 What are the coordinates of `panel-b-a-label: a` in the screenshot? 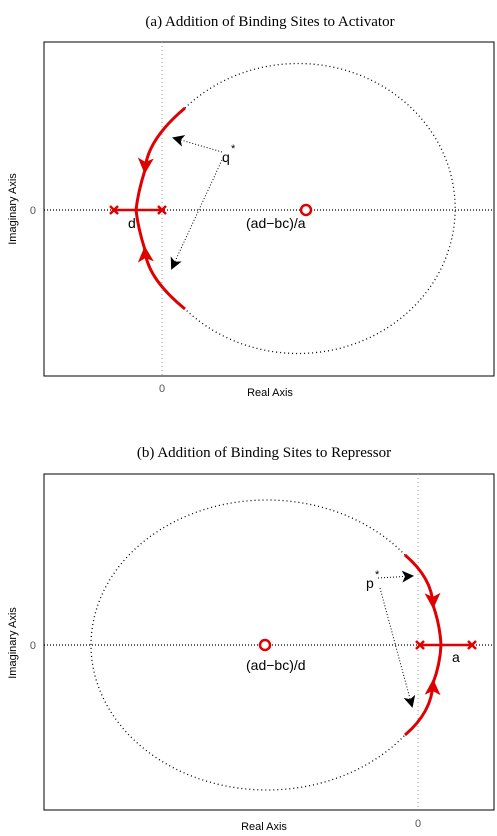 It's located at (456, 657).